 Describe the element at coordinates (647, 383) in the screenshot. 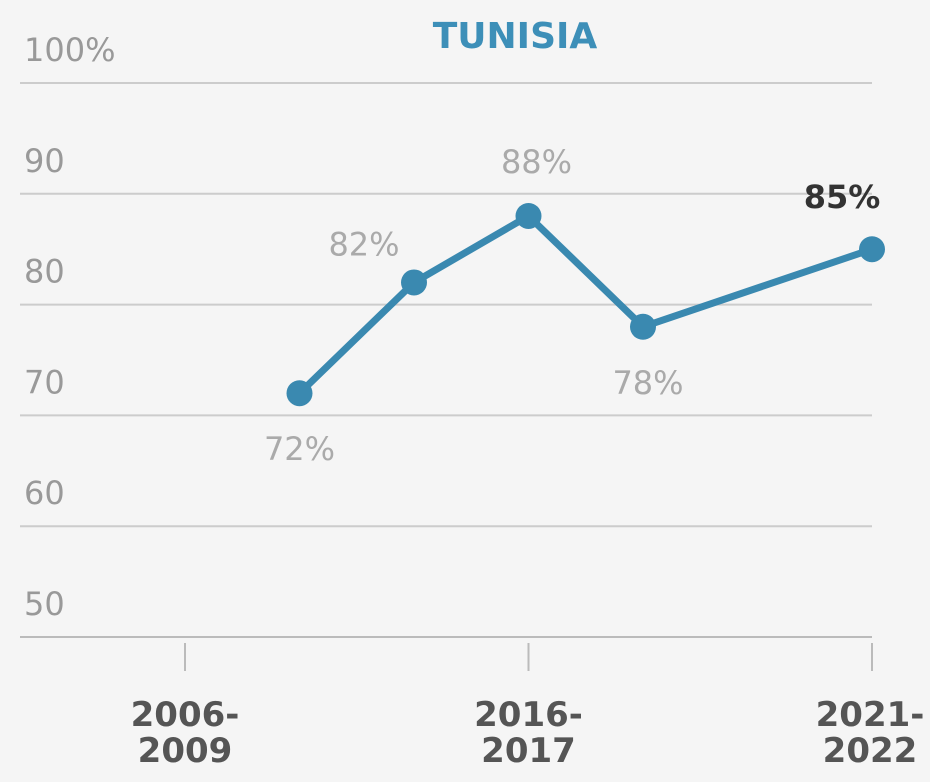

I see `data-label: 78%` at that location.